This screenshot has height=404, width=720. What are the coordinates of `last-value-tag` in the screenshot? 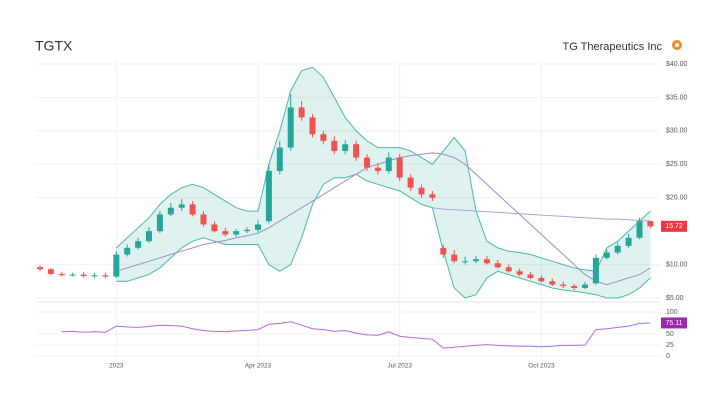 It's located at (674, 323).